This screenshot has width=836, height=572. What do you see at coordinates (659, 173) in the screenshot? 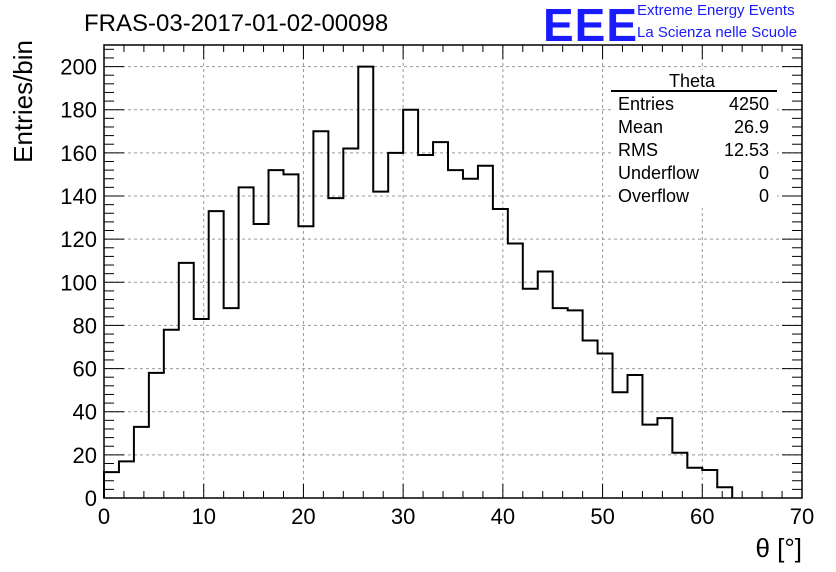
I see `stats-label: Underflow` at bounding box center [659, 173].